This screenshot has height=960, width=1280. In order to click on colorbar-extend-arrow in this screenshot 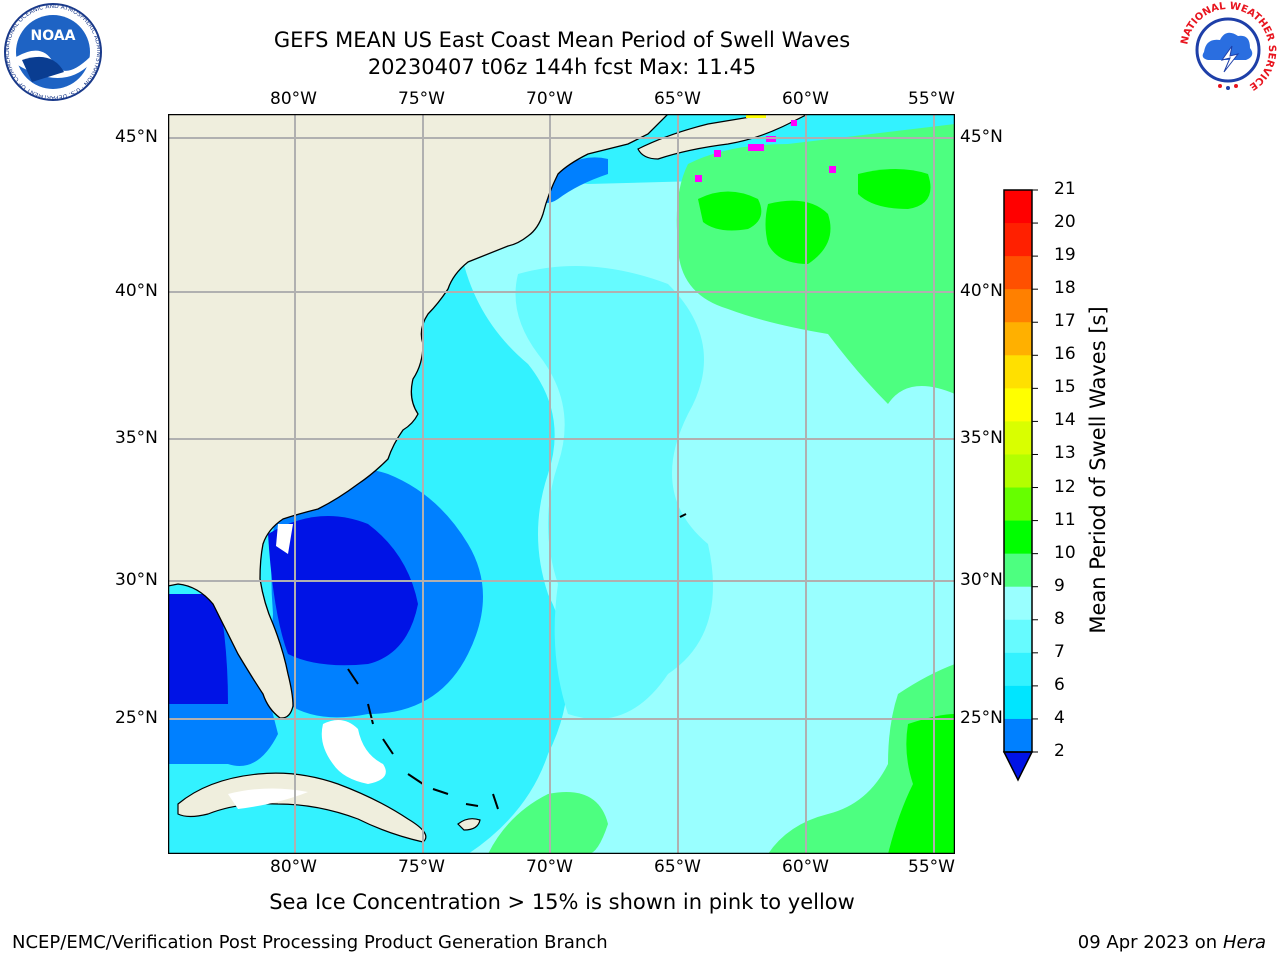, I will do `click(1018, 766)`.